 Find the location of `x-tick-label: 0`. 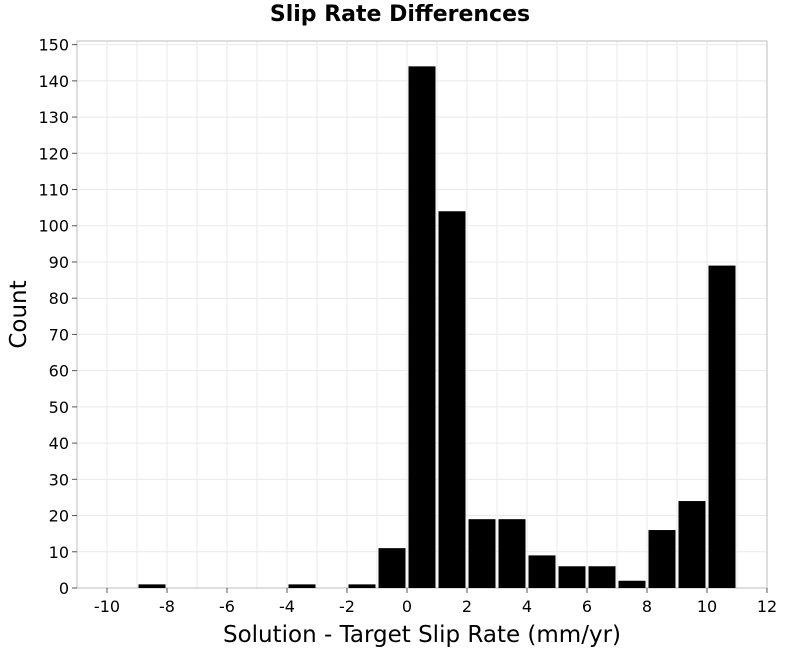

x-tick-label: 0 is located at coordinates (407, 606).